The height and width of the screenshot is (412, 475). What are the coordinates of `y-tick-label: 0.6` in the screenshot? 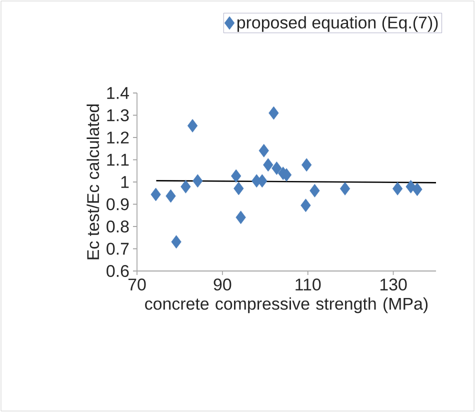 It's located at (117, 271).